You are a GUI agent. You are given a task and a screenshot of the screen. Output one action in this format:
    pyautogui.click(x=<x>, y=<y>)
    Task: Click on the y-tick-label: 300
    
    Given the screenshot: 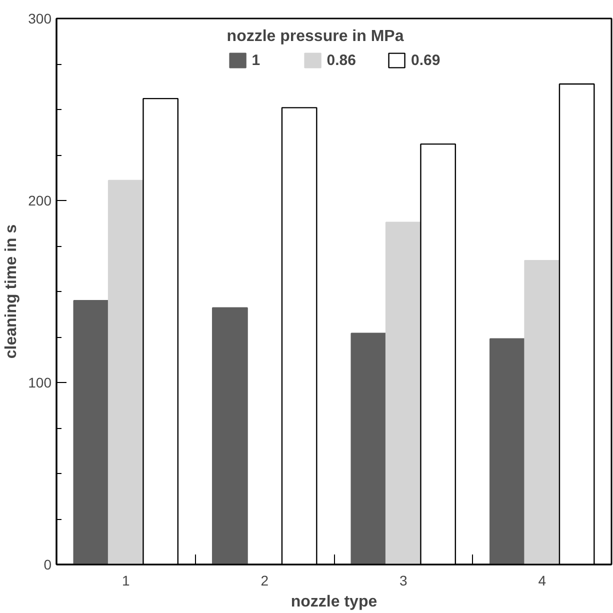 What is the action you would take?
    pyautogui.click(x=40, y=18)
    